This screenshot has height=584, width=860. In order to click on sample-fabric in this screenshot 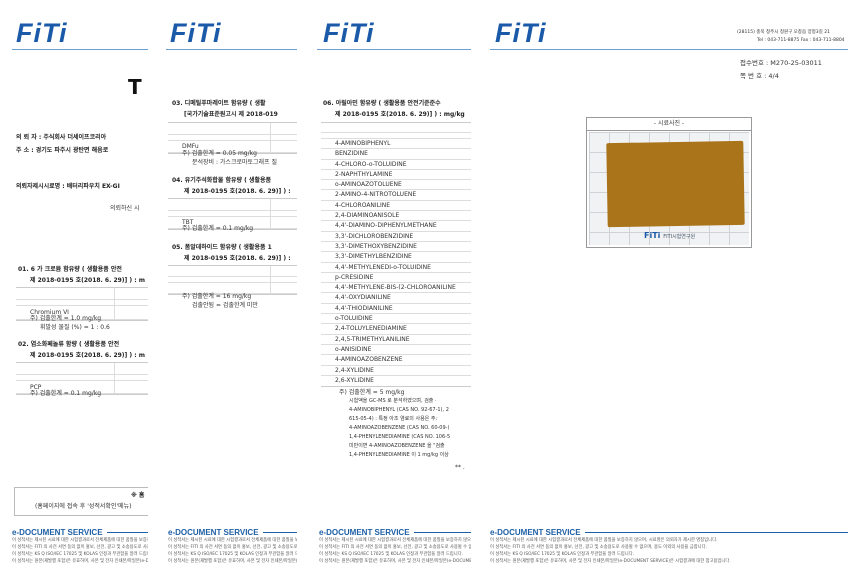, I will do `click(675, 184)`.